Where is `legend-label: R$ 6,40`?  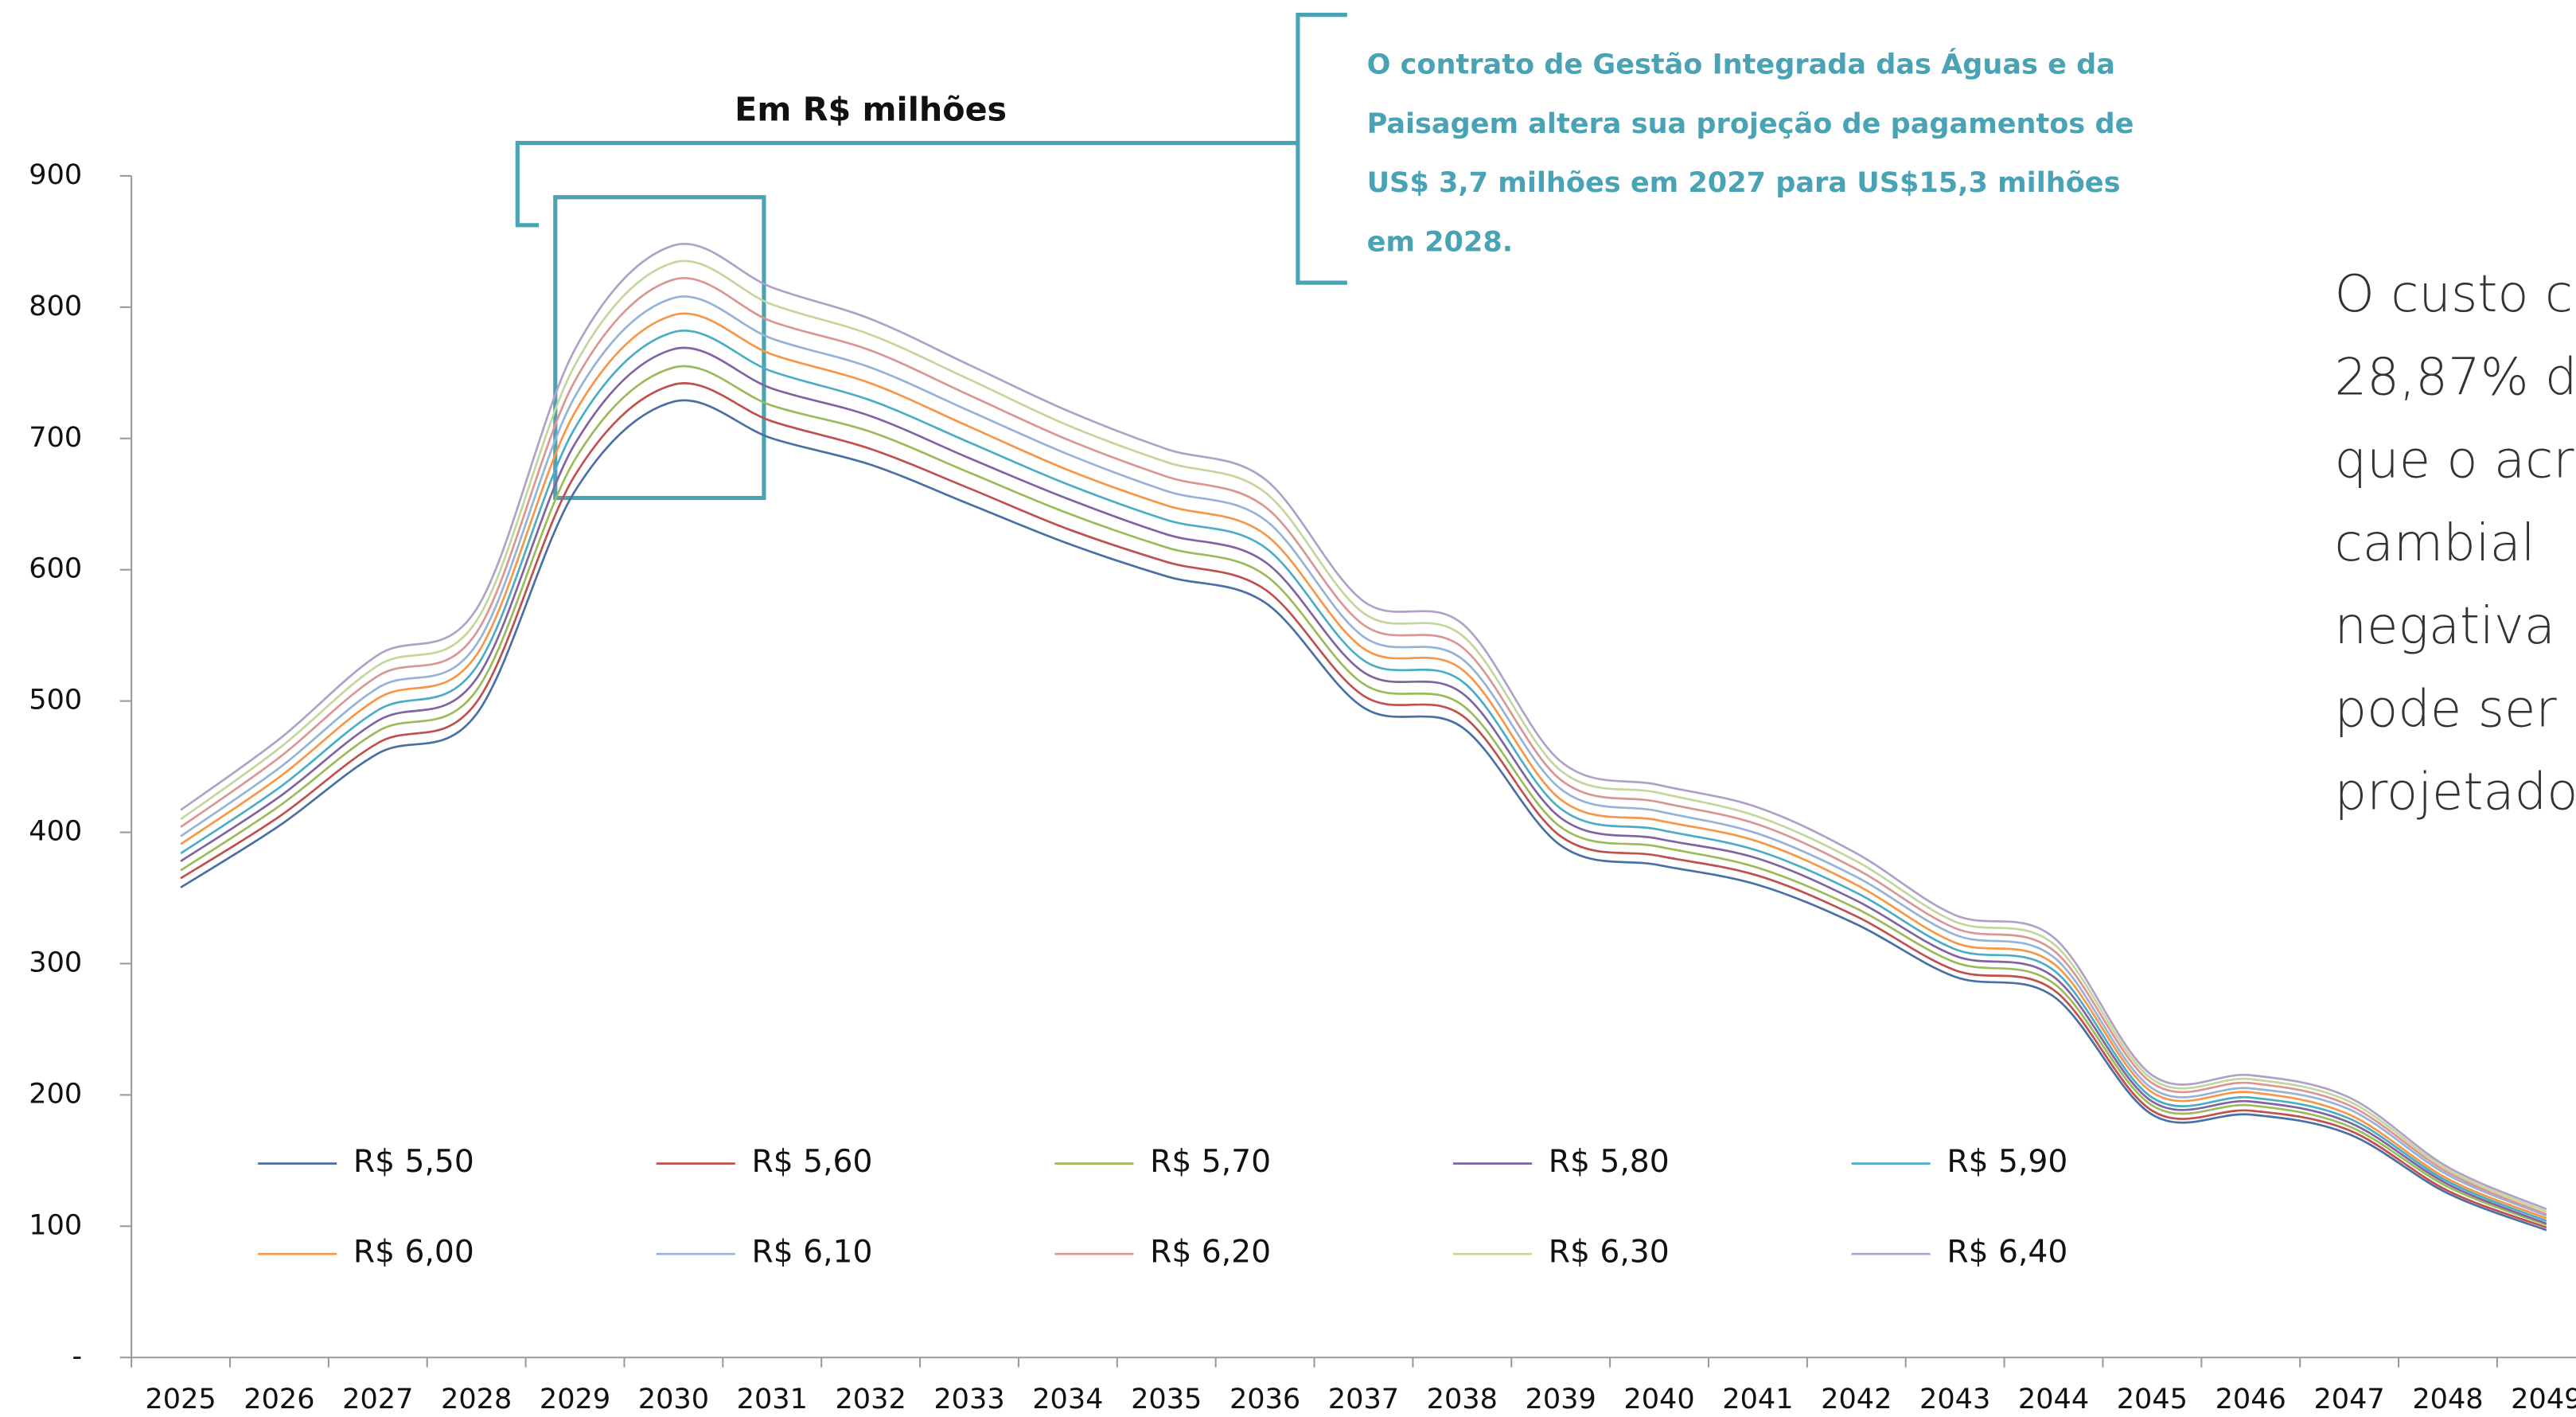 legend-label: R$ 6,40 is located at coordinates (2007, 1253).